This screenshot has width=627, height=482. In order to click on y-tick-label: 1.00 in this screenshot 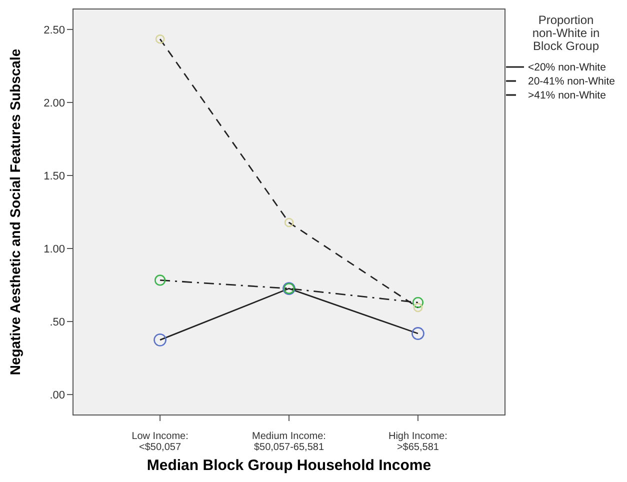, I will do `click(54, 249)`.